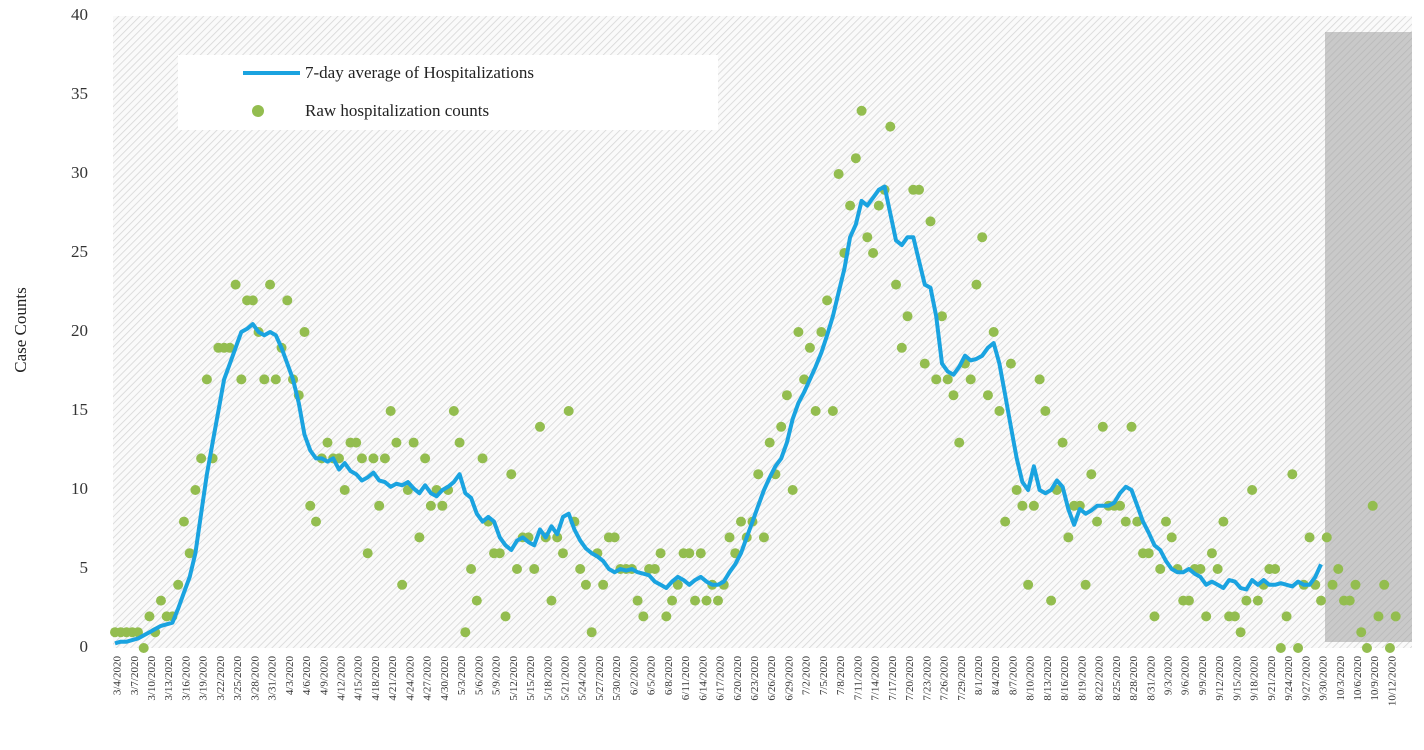 This screenshot has height=750, width=1424. Describe the element at coordinates (397, 110) in the screenshot. I see `legend-label: Raw hospitalization counts` at that location.